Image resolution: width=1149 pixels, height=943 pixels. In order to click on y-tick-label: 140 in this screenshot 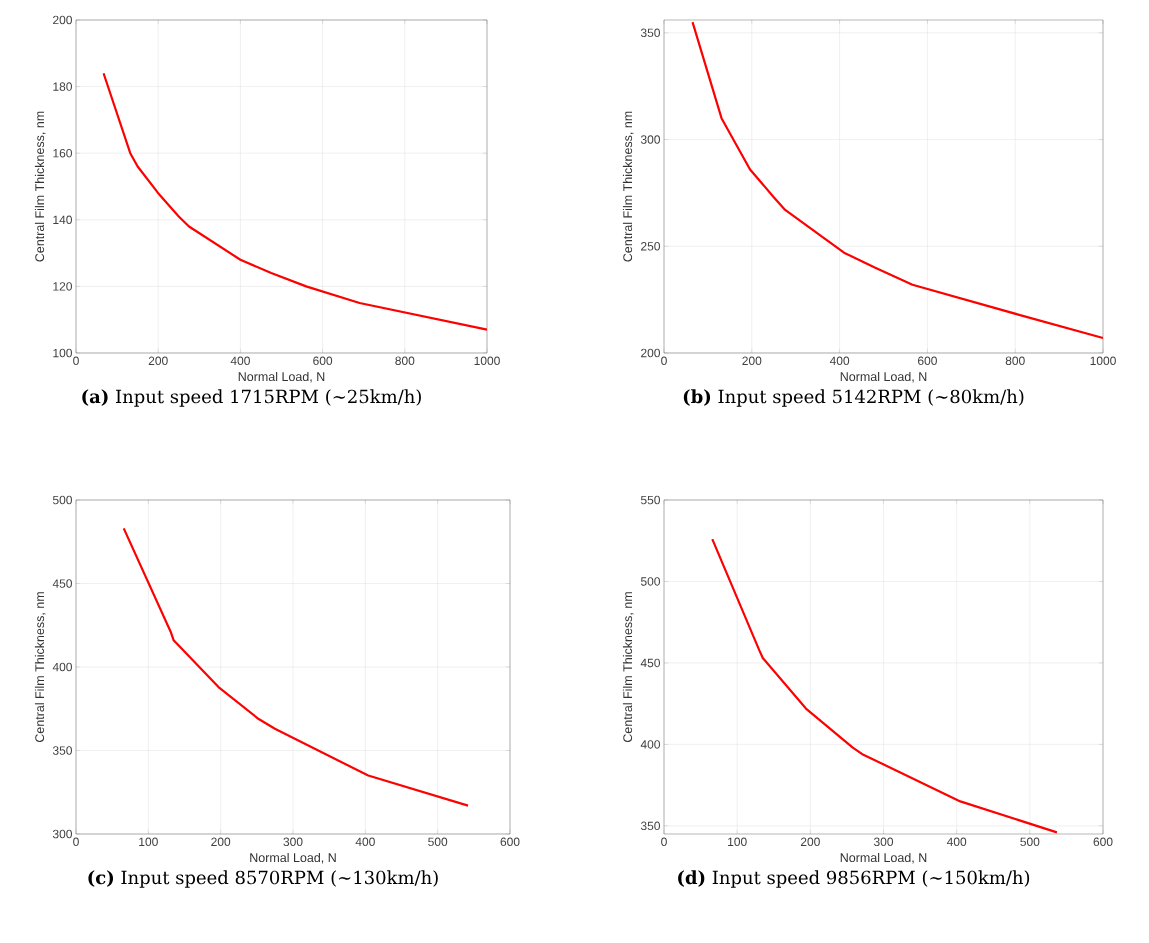, I will do `click(62, 220)`.